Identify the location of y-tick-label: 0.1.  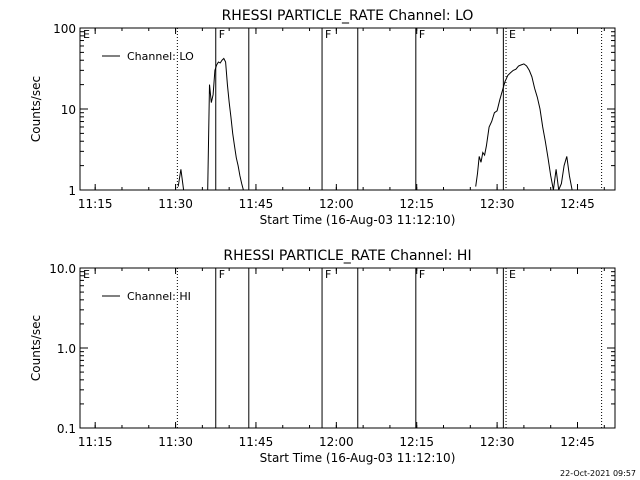
(66, 429).